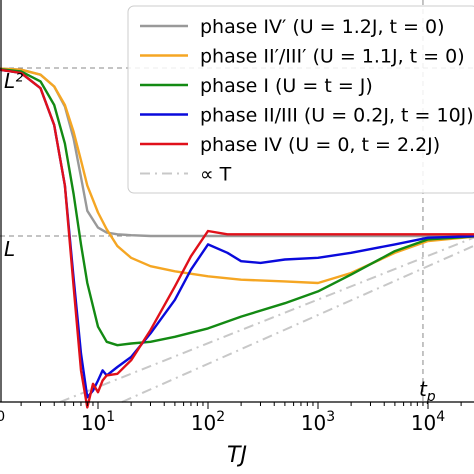  I want to click on y-level-label-l-squared: L², so click(13, 81).